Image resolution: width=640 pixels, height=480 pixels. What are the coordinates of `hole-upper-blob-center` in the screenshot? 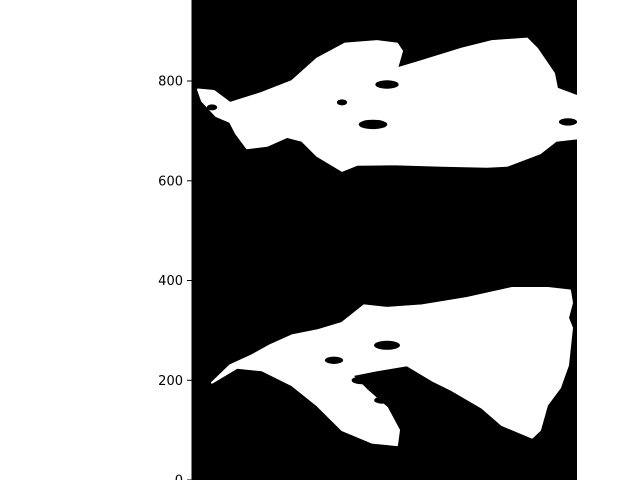 It's located at (373, 124).